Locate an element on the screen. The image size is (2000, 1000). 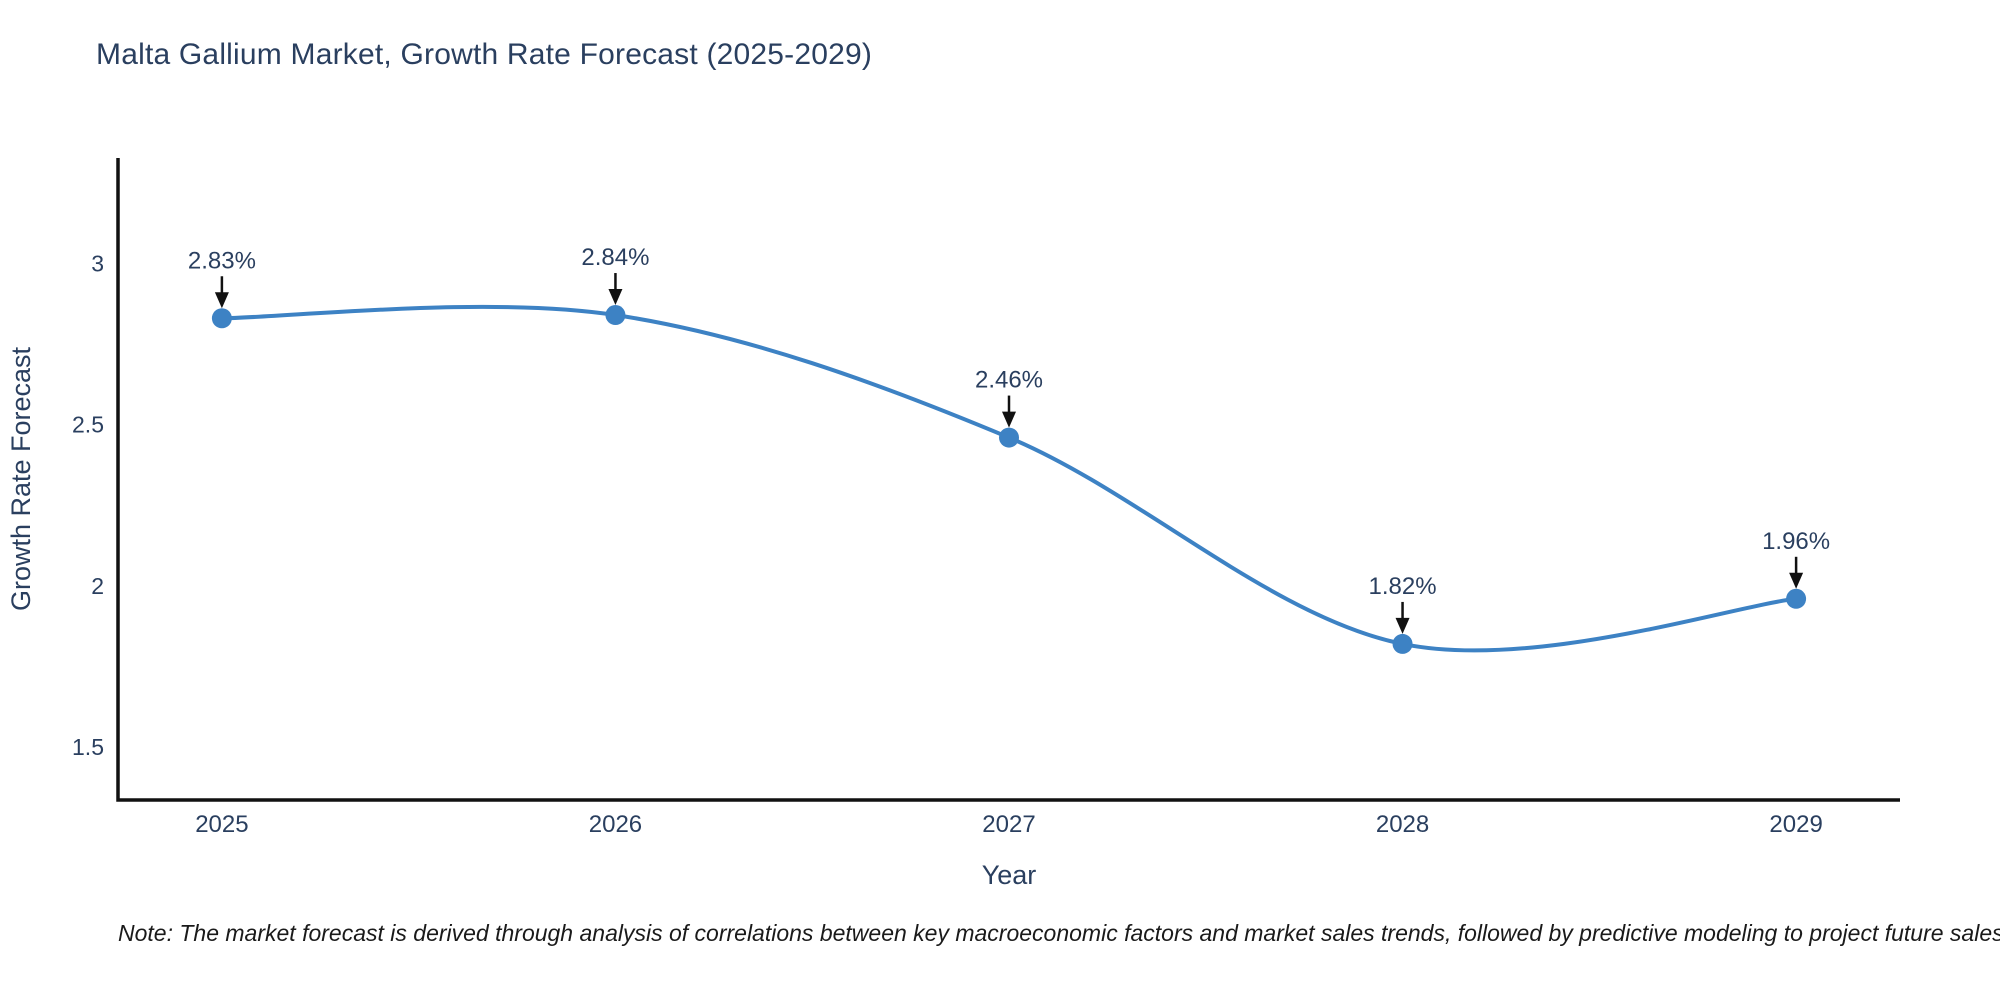
y-tick-label: 2 is located at coordinates (97, 586).